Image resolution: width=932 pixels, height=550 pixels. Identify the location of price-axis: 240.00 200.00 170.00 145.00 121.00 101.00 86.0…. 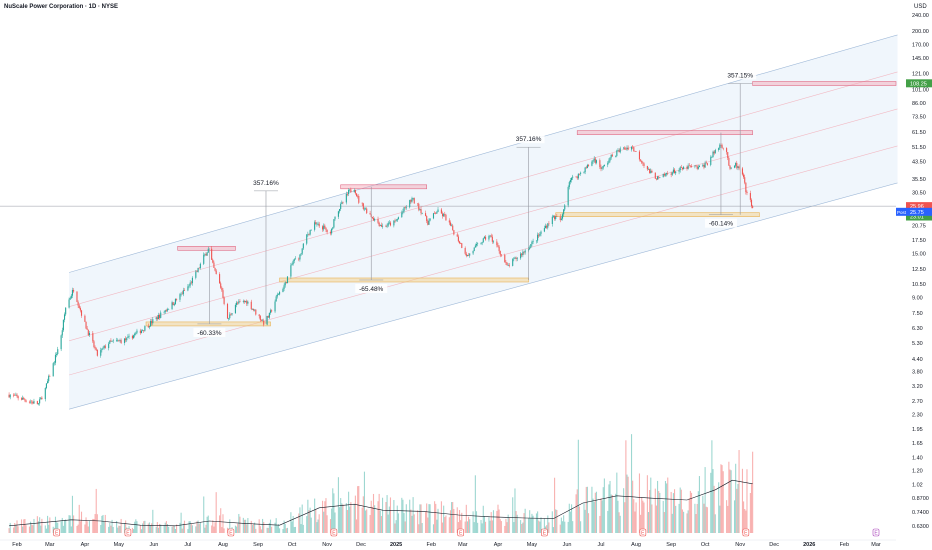
(920, 271).